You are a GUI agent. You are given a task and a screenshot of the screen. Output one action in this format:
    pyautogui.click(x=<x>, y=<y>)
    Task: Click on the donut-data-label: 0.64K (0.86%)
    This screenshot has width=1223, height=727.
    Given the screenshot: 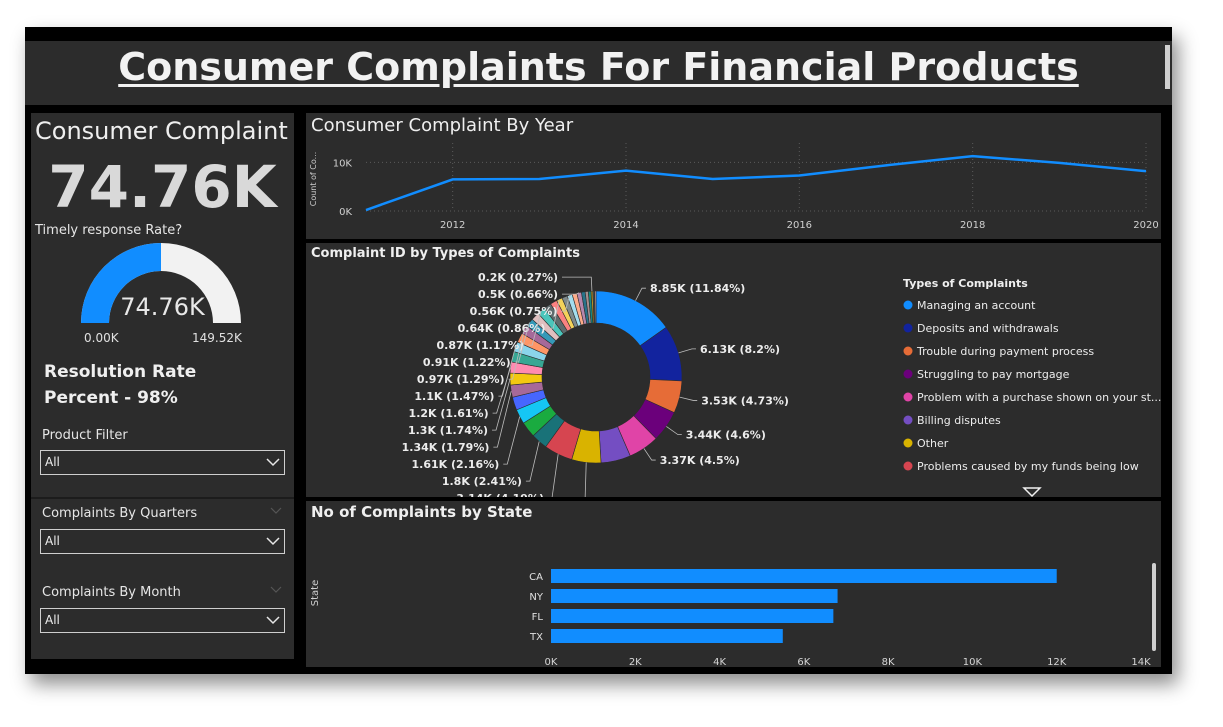 What is the action you would take?
    pyautogui.click(x=502, y=328)
    